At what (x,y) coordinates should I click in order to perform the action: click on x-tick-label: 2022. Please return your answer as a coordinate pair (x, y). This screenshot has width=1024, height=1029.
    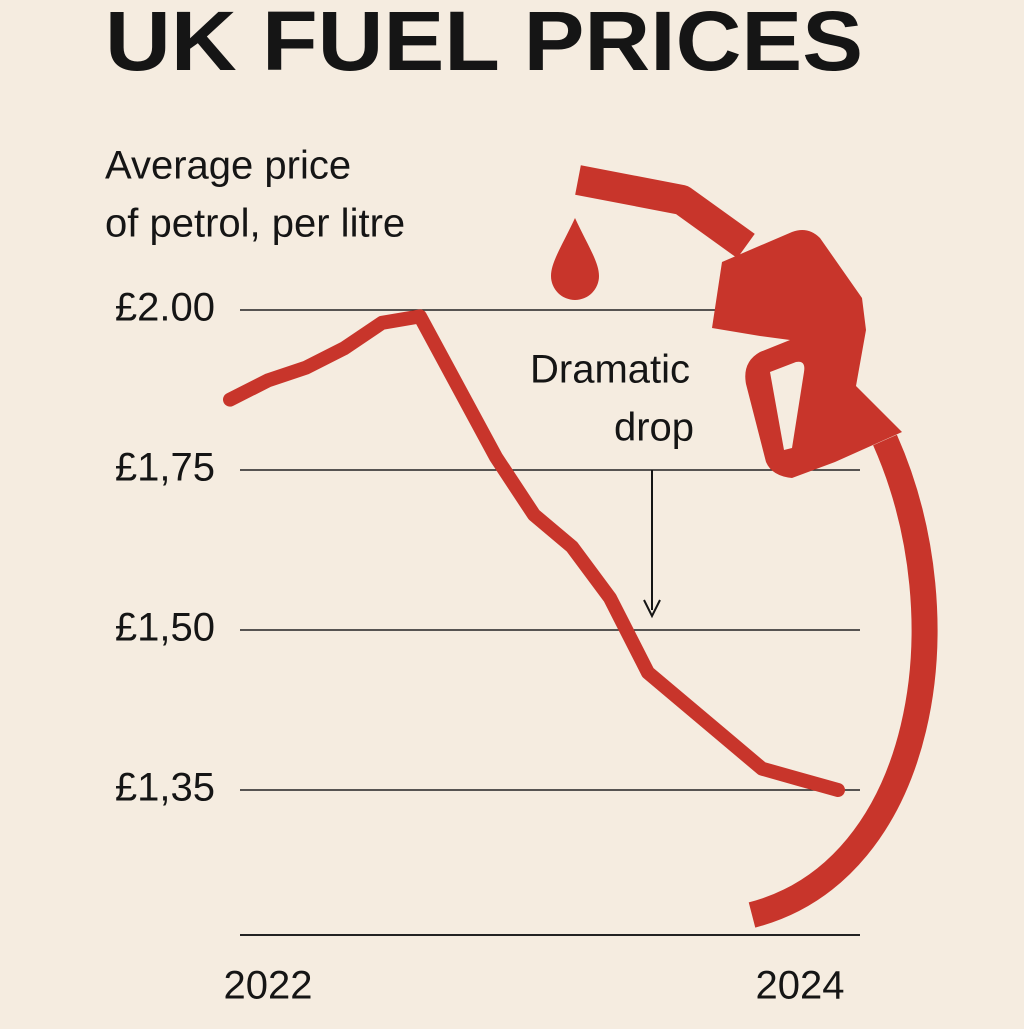
    Looking at the image, I should click on (268, 986).